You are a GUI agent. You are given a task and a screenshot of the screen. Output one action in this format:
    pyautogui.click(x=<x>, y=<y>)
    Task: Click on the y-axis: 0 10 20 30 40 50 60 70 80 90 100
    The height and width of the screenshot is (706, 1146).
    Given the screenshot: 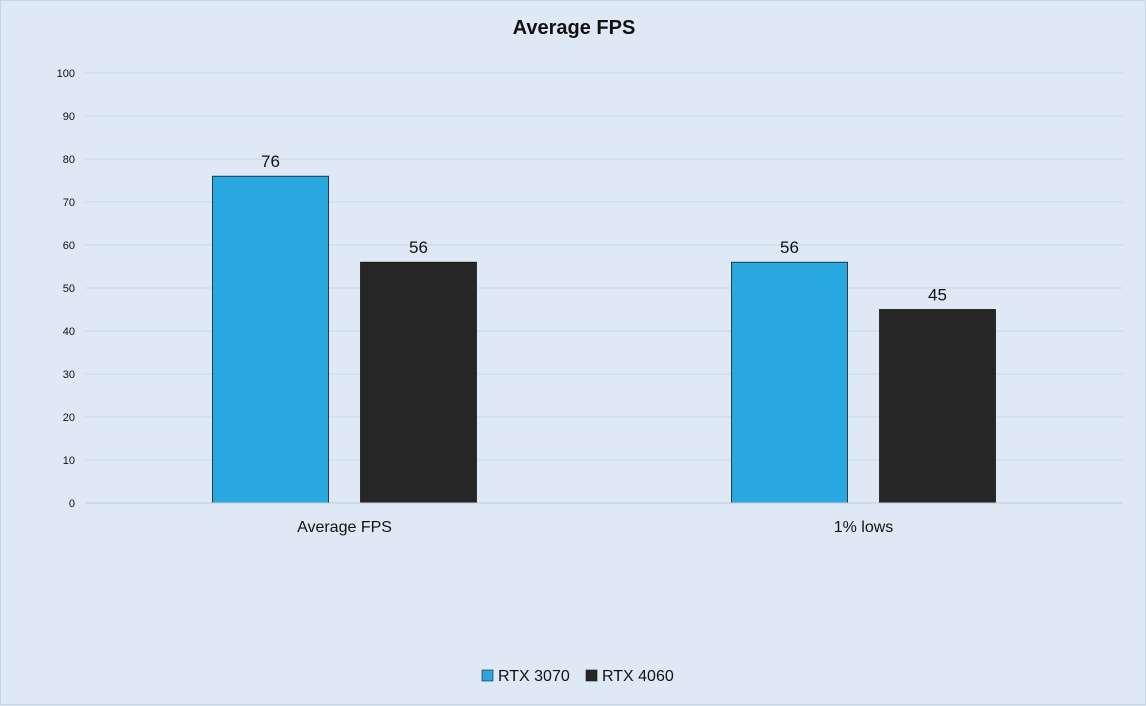 What is the action you would take?
    pyautogui.click(x=66, y=289)
    